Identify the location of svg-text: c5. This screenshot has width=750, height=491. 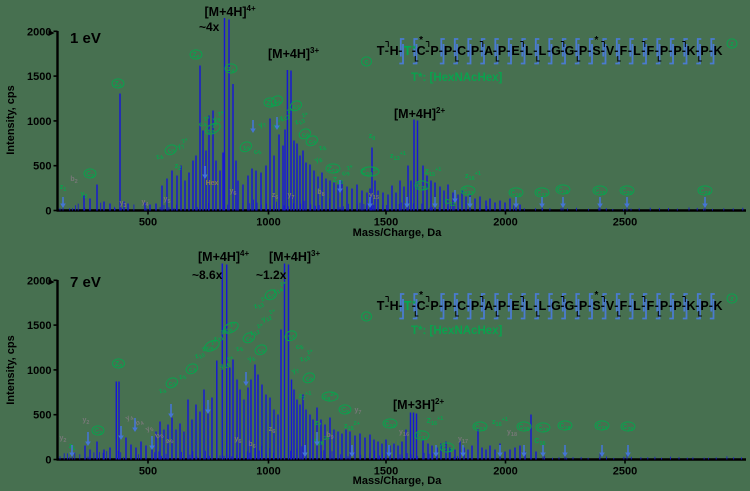
(250, 339).